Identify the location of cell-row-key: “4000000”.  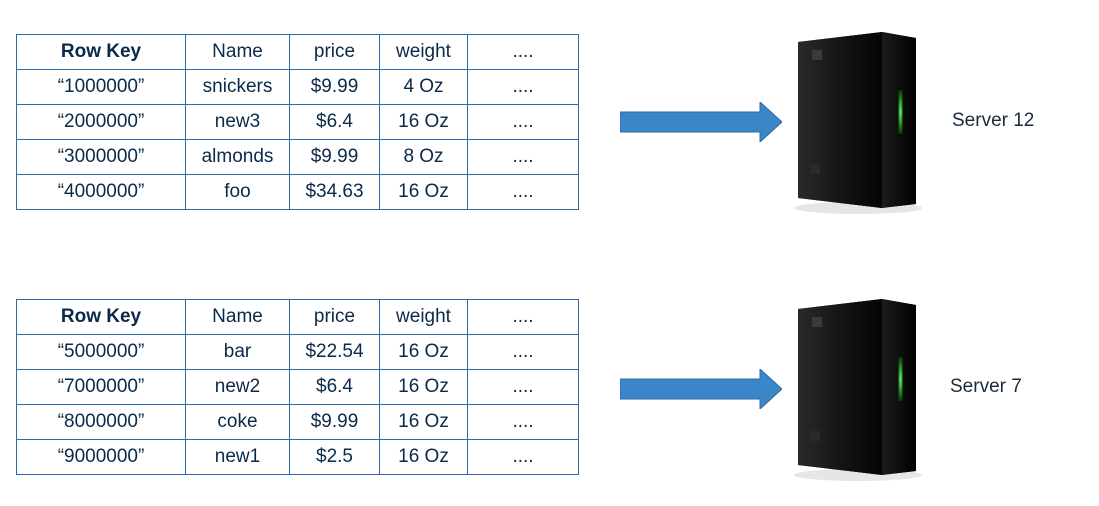
(101, 192).